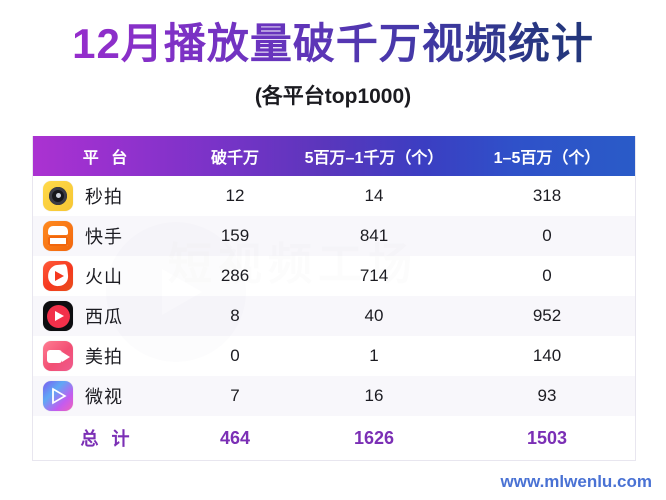 The width and height of the screenshot is (666, 500). What do you see at coordinates (58, 276) in the screenshot?
I see `huoshan-icon` at bounding box center [58, 276].